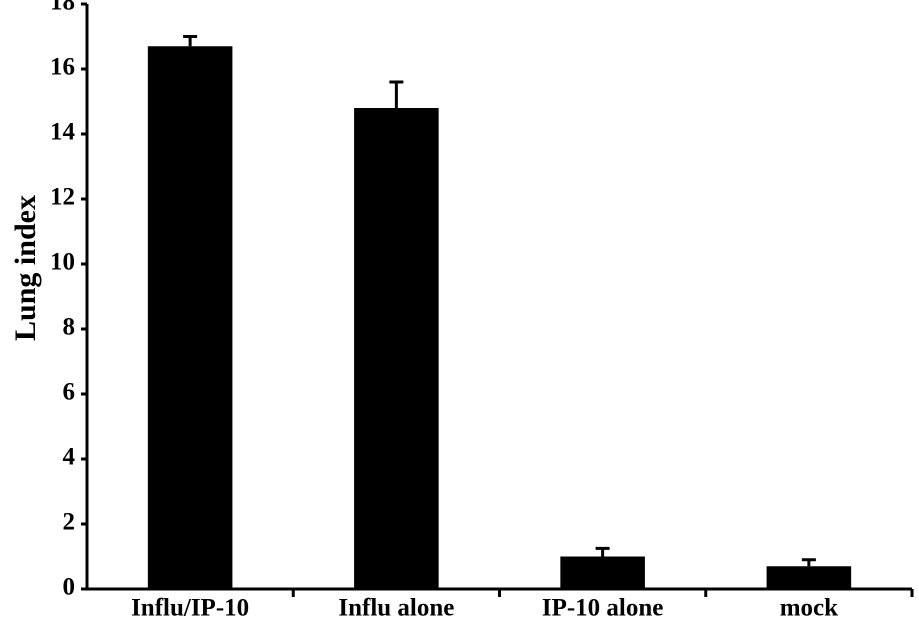 This screenshot has width=919, height=619. What do you see at coordinates (603, 607) in the screenshot?
I see `x-tick-label: IP-10 alone` at bounding box center [603, 607].